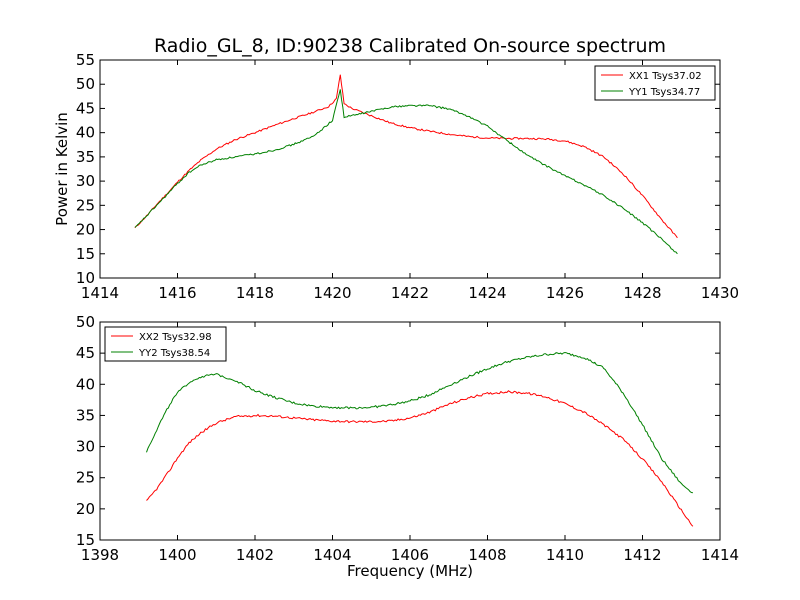  Describe the element at coordinates (255, 555) in the screenshot. I see `x-tick-label: 1402` at that location.